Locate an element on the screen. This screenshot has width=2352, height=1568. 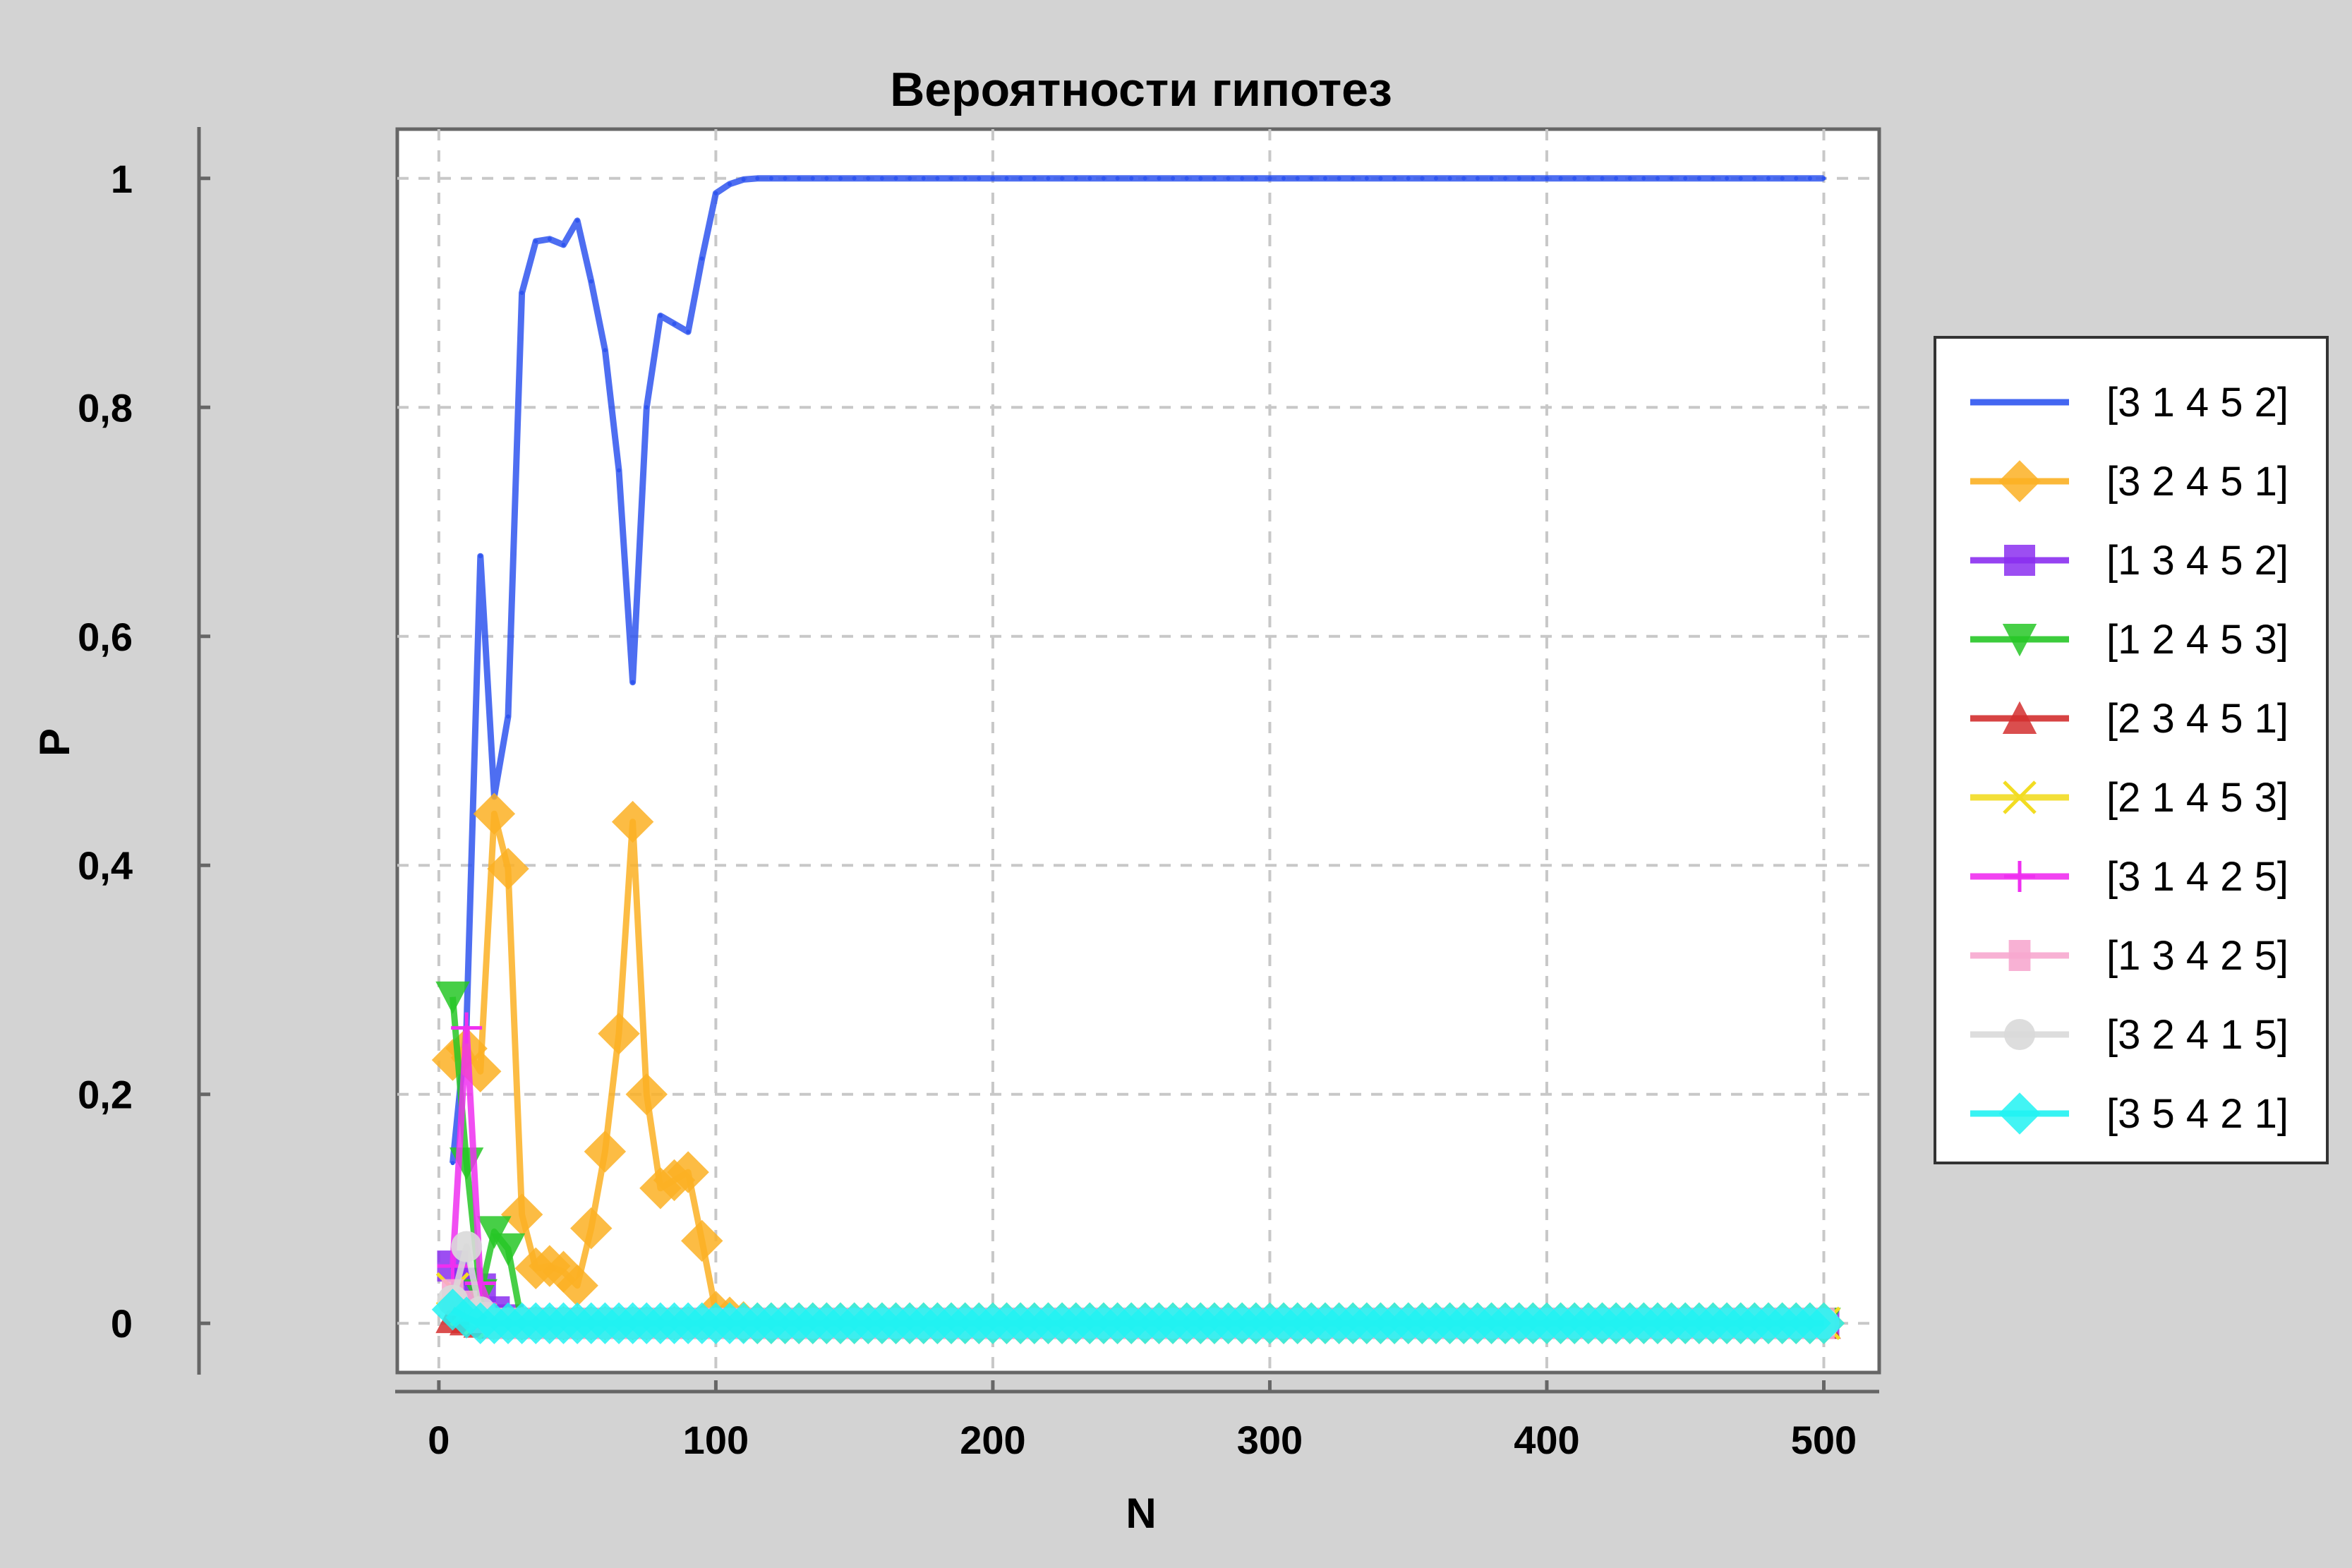
legend-label: [1 2 4 5 3] is located at coordinates (2197, 640).